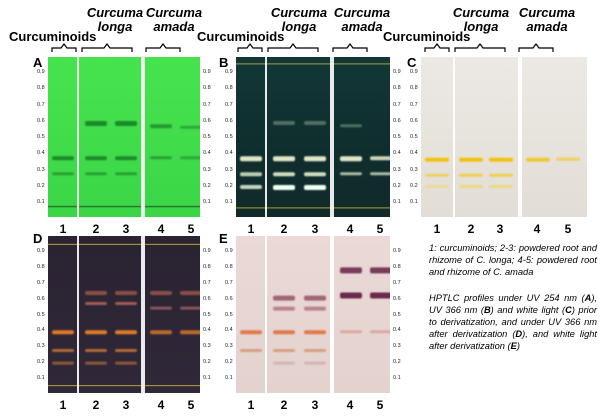 The image size is (600, 419). What do you see at coordinates (313, 137) in the screenshot?
I see `plate-b-uv366` at bounding box center [313, 137].